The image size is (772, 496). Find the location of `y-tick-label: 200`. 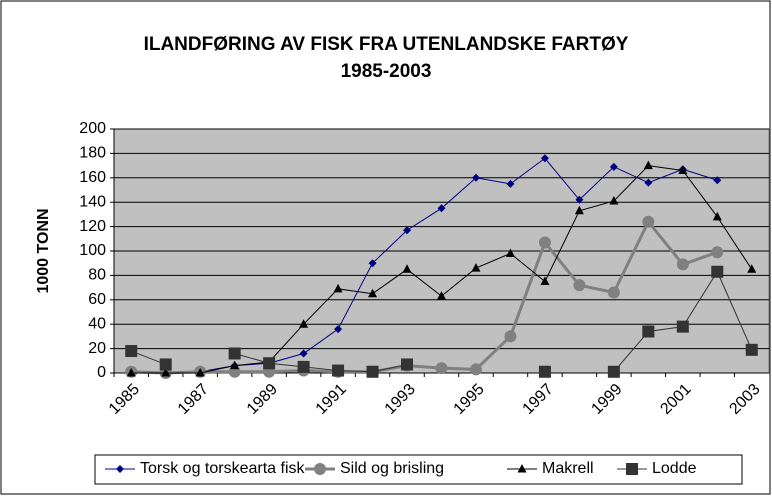

y-tick-label: 200 is located at coordinates (92, 128).